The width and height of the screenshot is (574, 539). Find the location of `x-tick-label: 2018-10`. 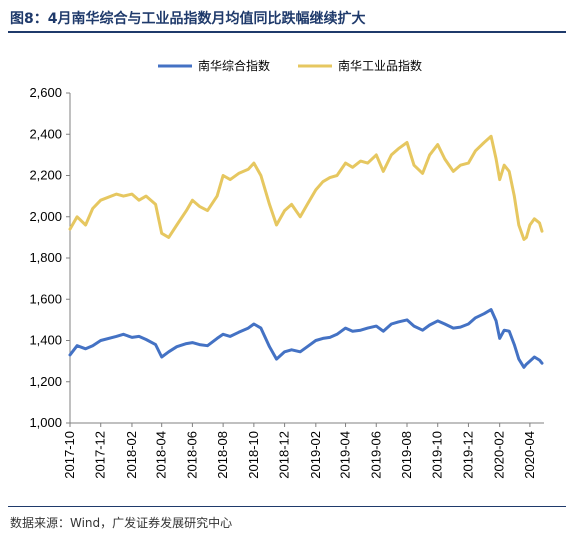

x-tick-label: 2018-10 is located at coordinates (253, 455).